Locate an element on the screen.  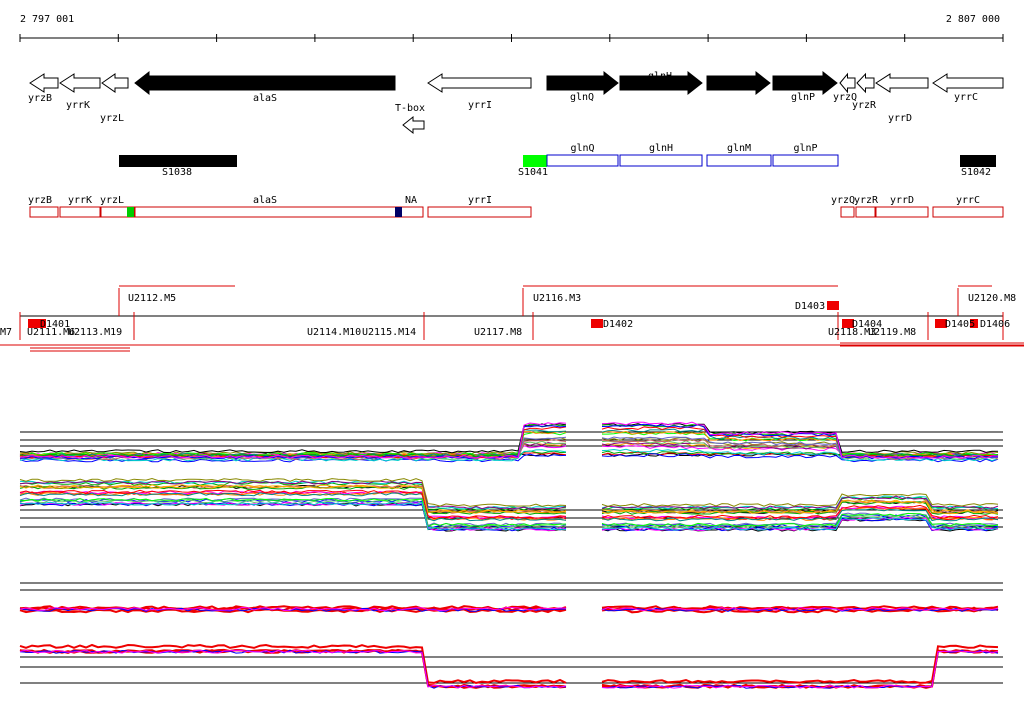
segment-label: S1042 is located at coordinates (976, 172).